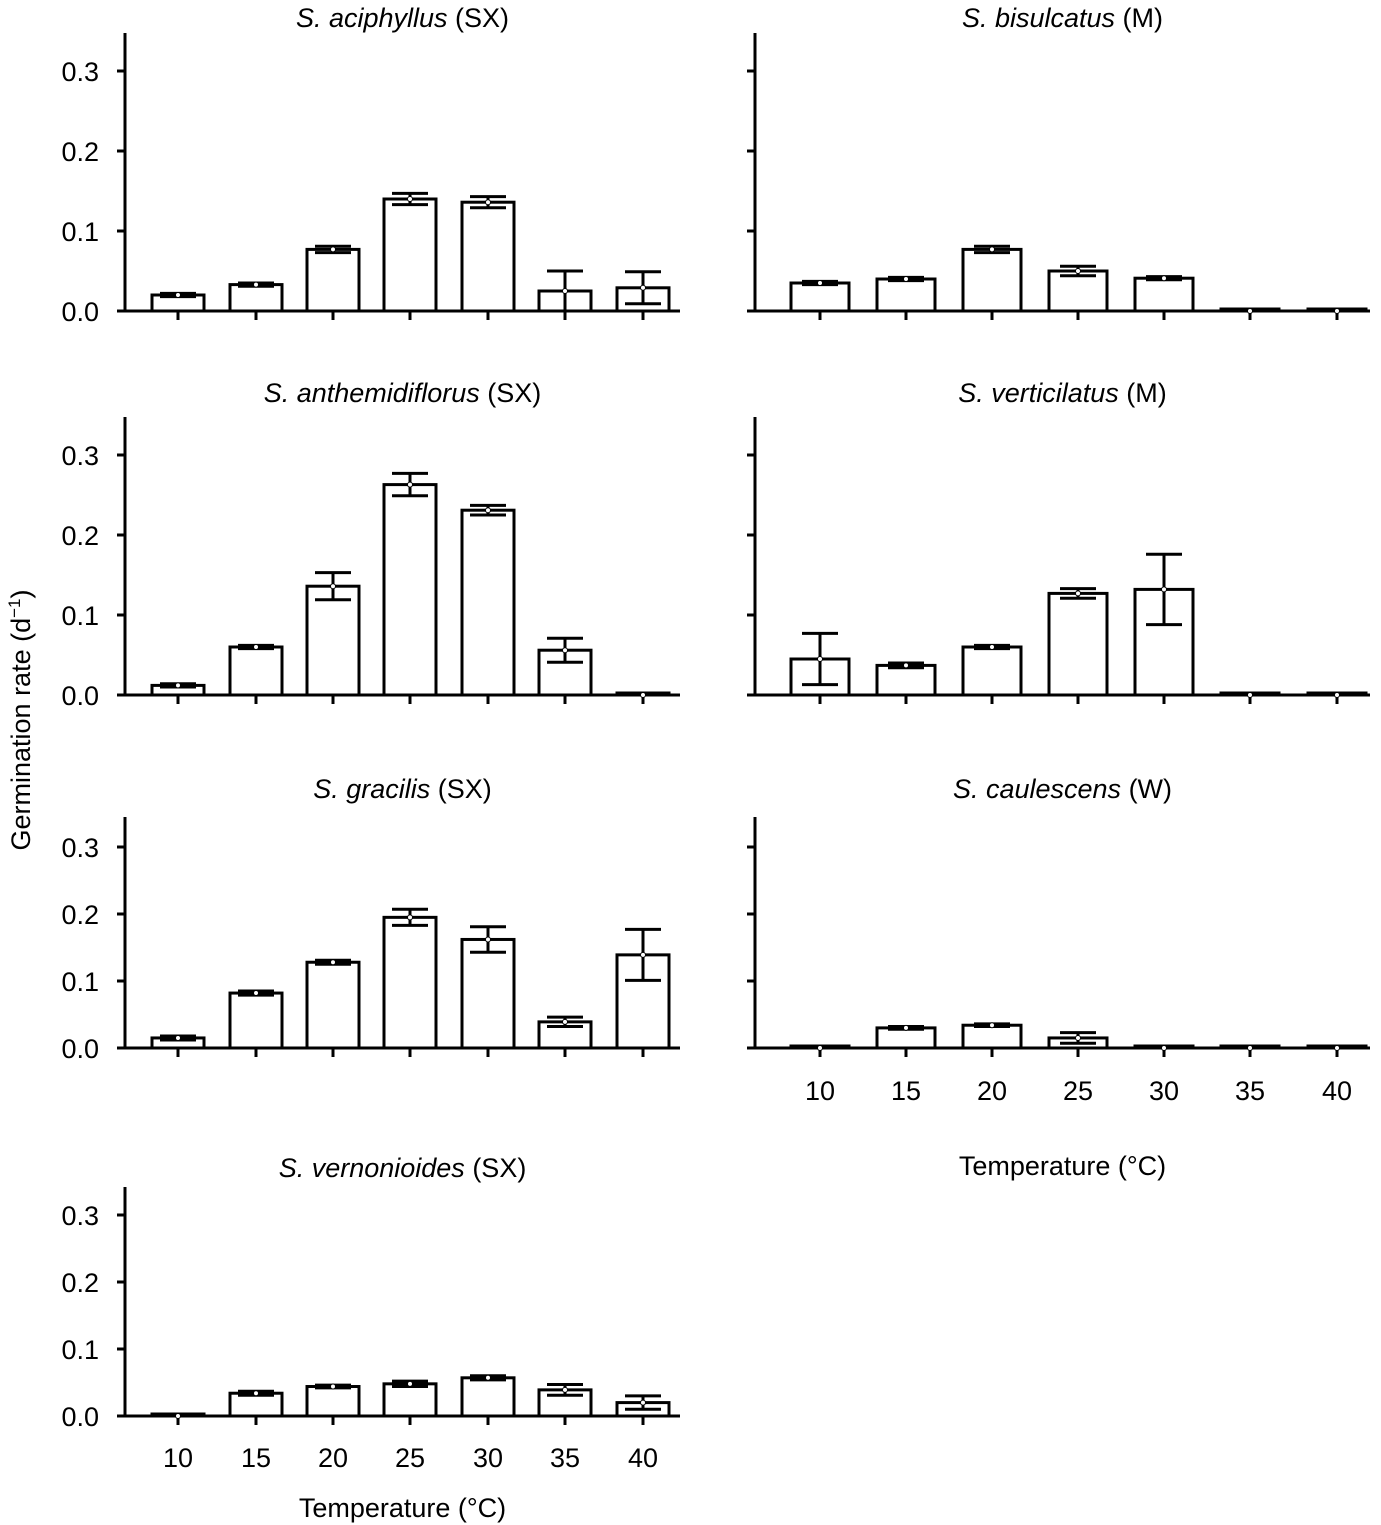 The image size is (1381, 1525). I want to click on species-name: S. caulescens, so click(1041, 789).